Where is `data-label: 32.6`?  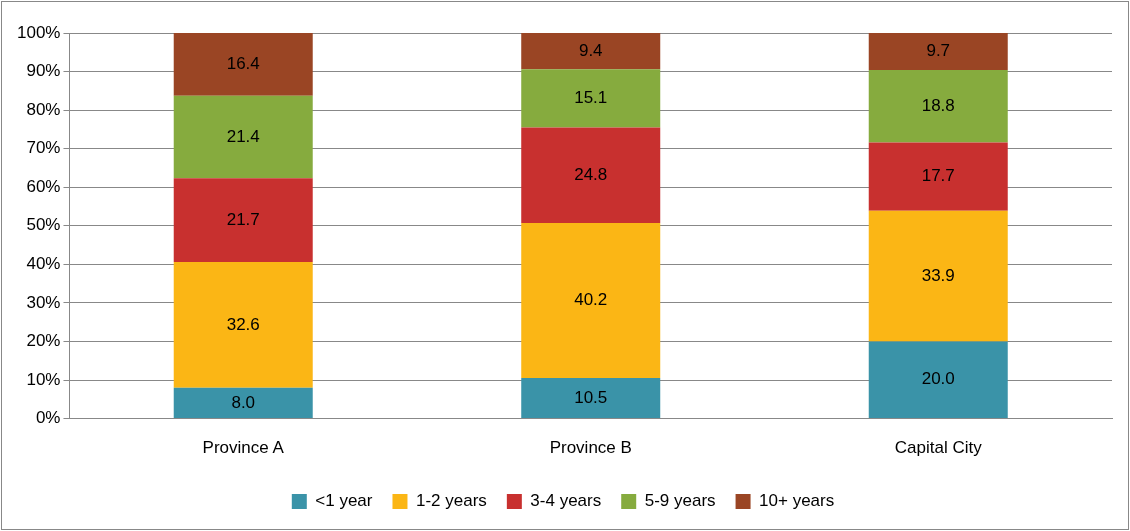
data-label: 32.6 is located at coordinates (243, 324).